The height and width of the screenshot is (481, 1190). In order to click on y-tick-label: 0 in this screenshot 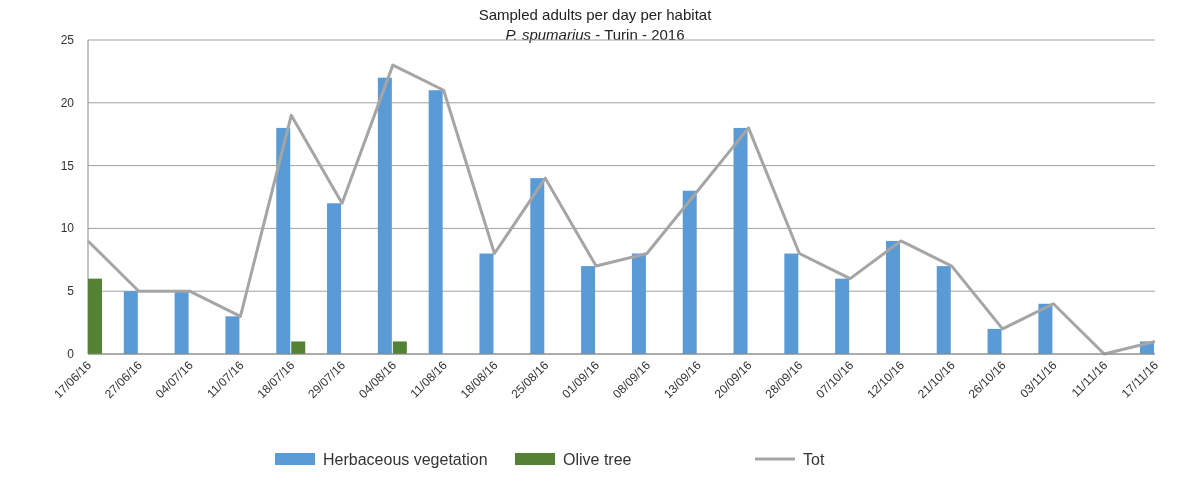, I will do `click(71, 354)`.